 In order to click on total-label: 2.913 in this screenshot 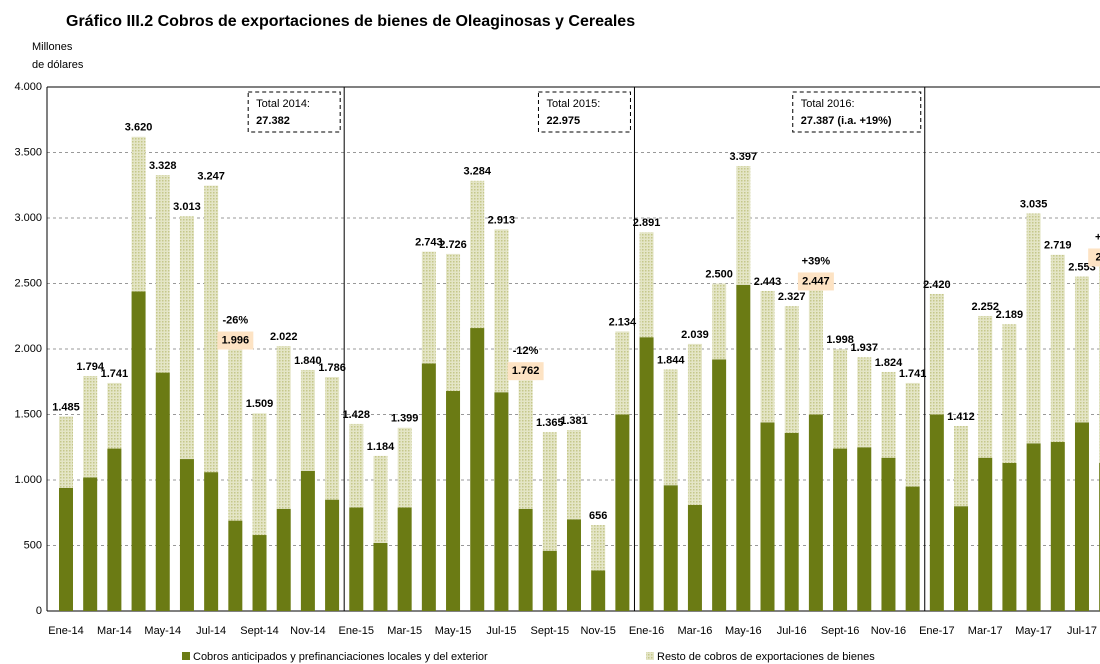, I will do `click(502, 220)`.